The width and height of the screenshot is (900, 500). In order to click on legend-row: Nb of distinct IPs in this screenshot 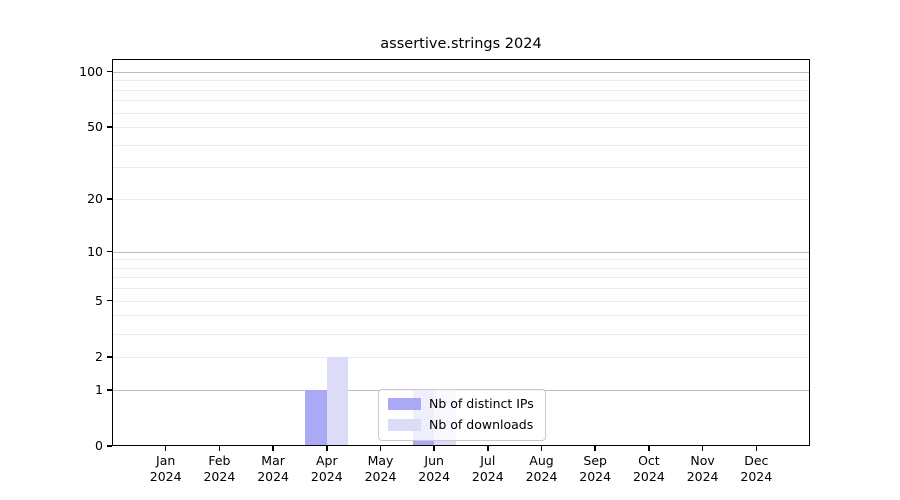, I will do `click(462, 404)`.